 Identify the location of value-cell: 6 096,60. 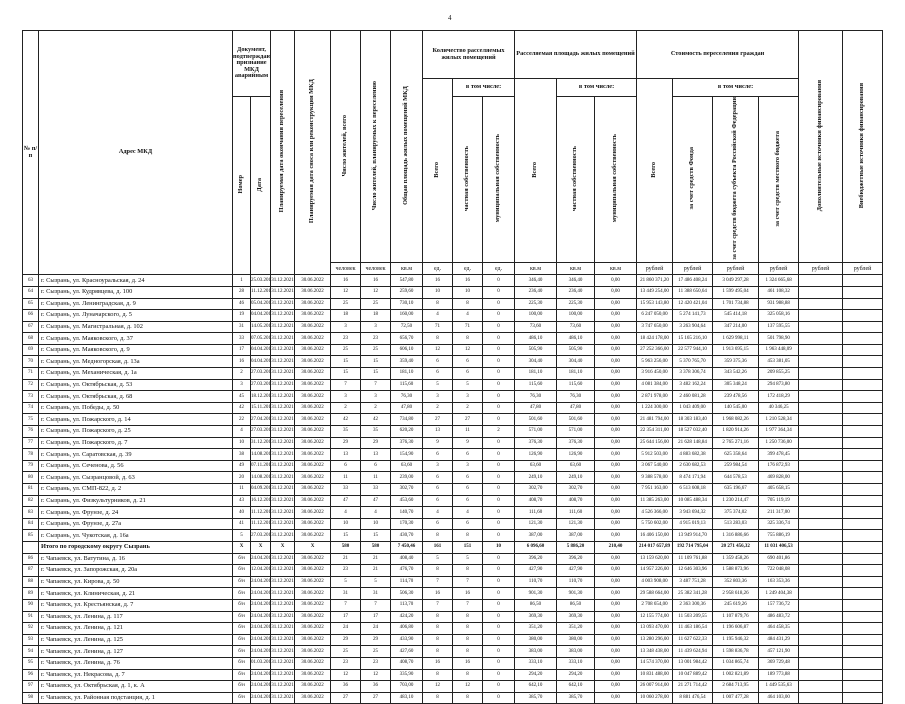
(536, 547).